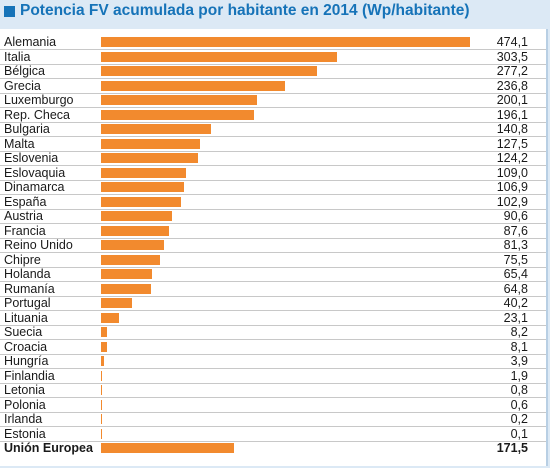 Image resolution: width=550 pixels, height=468 pixels. What do you see at coordinates (23, 419) in the screenshot?
I see `category-label: Irlanda` at bounding box center [23, 419].